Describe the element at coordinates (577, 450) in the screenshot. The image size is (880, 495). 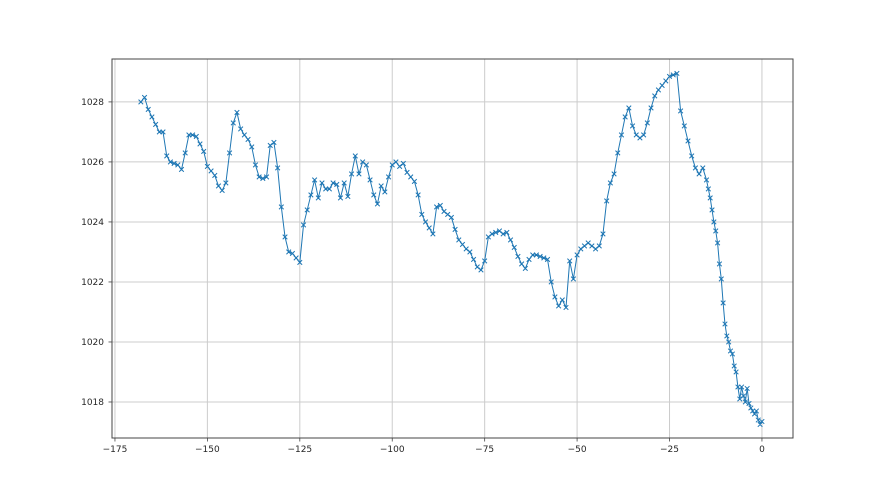
I see `x-tick-label: −50` at that location.